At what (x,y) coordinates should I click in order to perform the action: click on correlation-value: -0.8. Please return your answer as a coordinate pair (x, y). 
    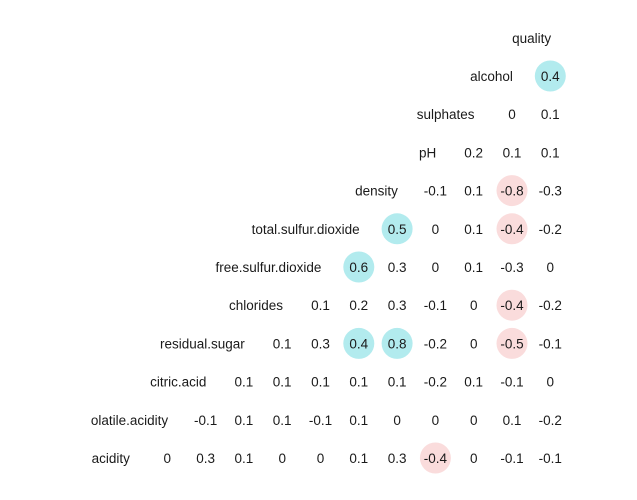
    Looking at the image, I should click on (511, 191).